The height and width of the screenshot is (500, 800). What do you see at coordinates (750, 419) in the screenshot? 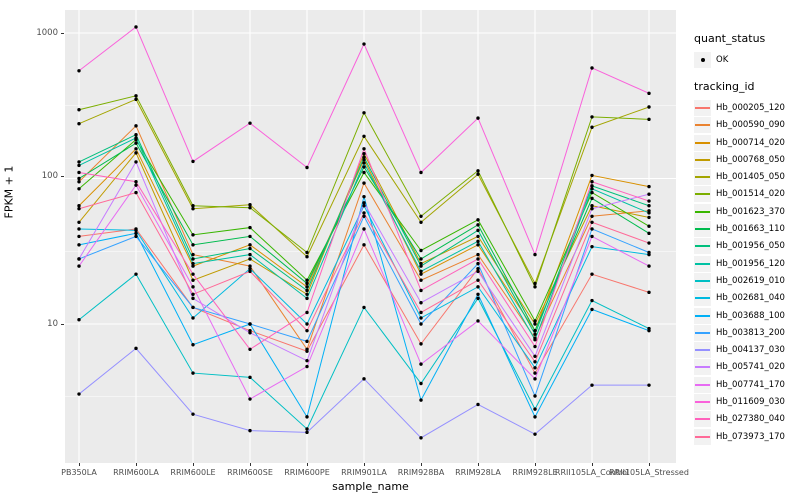
I see `legend-item-label: Hb_027380_040` at bounding box center [750, 419].